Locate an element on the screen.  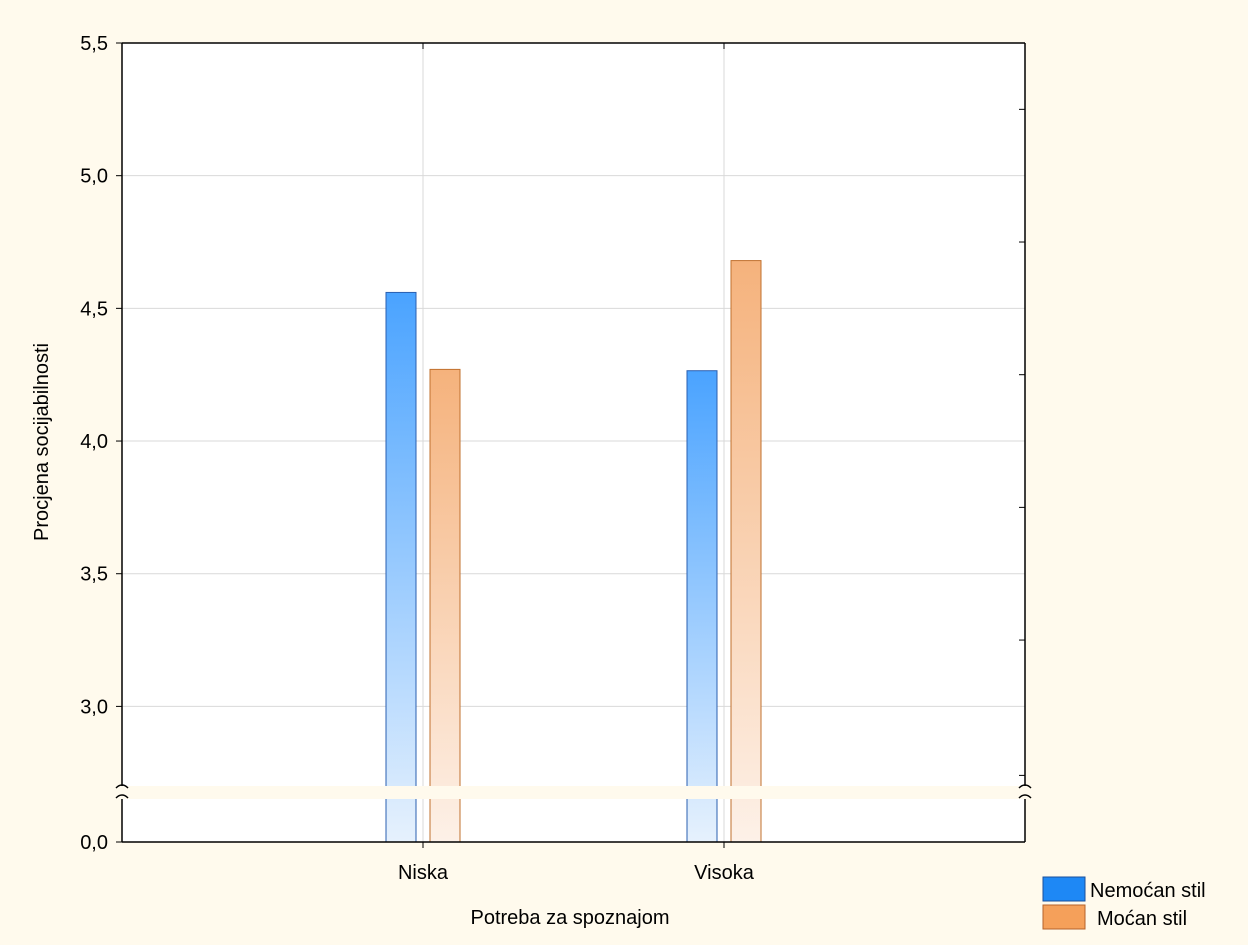
y-tick-label: 0,0 is located at coordinates (94, 843).